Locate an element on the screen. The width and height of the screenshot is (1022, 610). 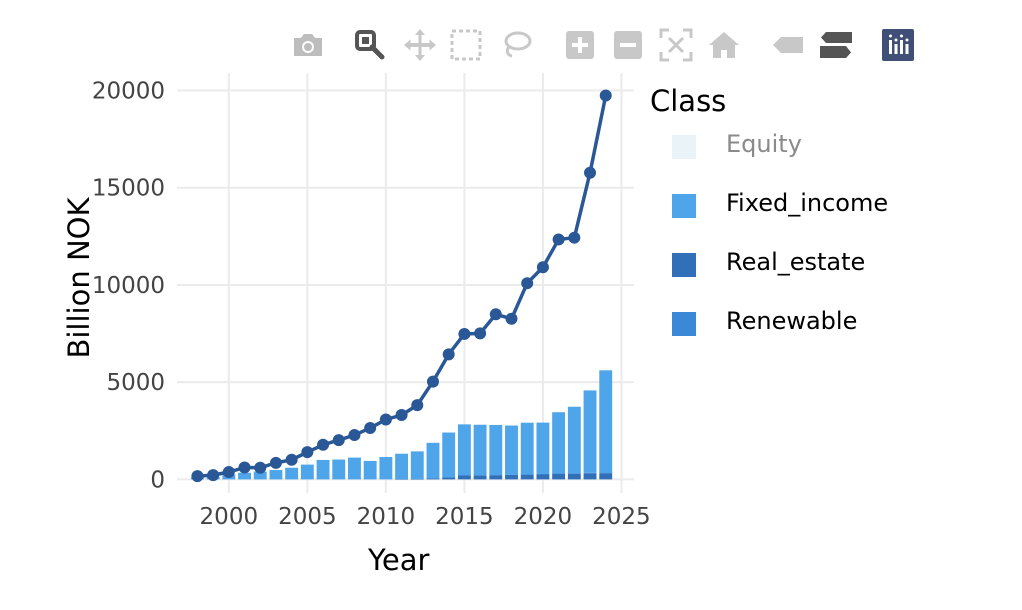
camera-icon is located at coordinates (308, 45).